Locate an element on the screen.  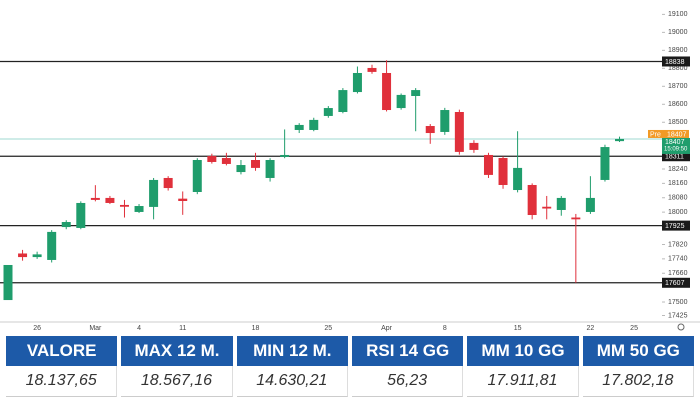
y-tick-label: 18160 is located at coordinates (678, 183).